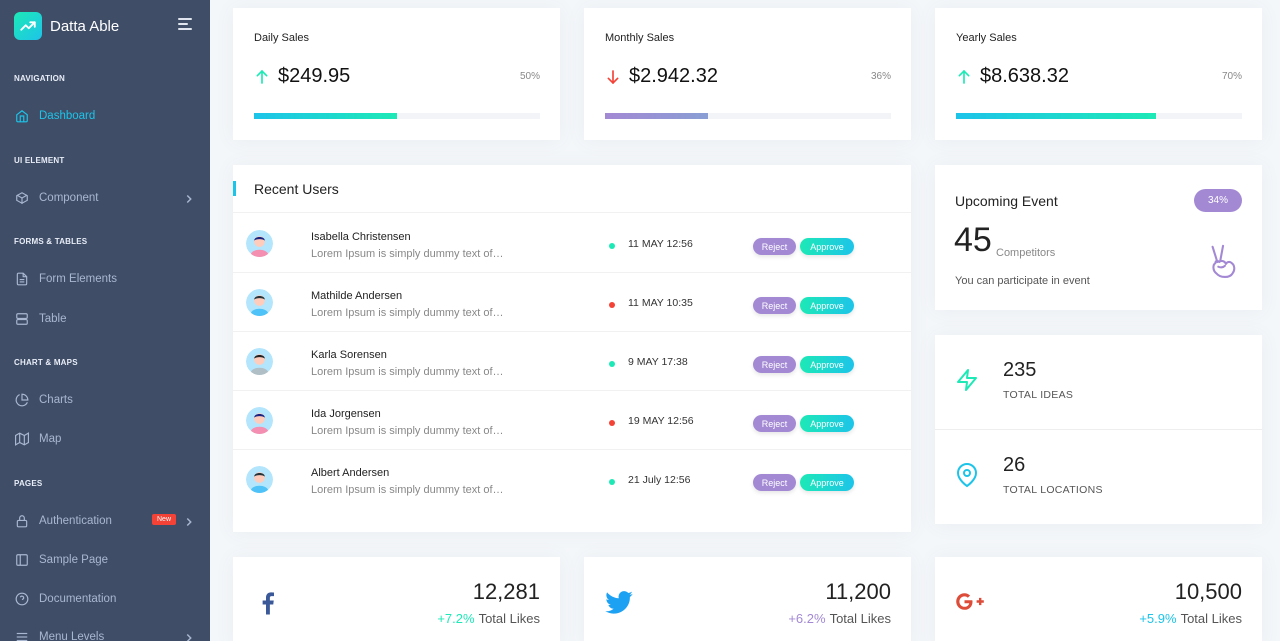 This screenshot has width=1280, height=641. I want to click on sidebar-item-map: Map, so click(105, 439).